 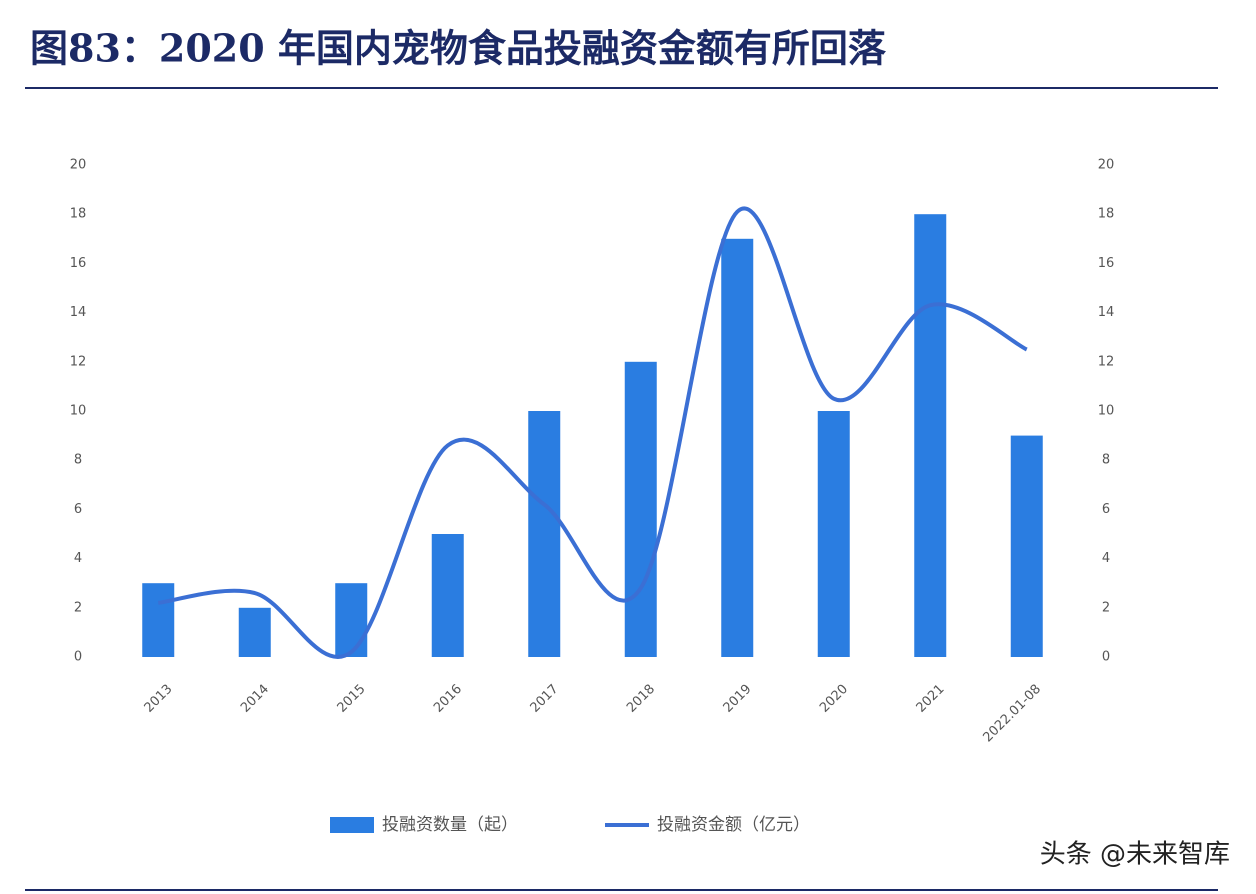 What do you see at coordinates (78, 263) in the screenshot?
I see `y-tick-label: 16` at bounding box center [78, 263].